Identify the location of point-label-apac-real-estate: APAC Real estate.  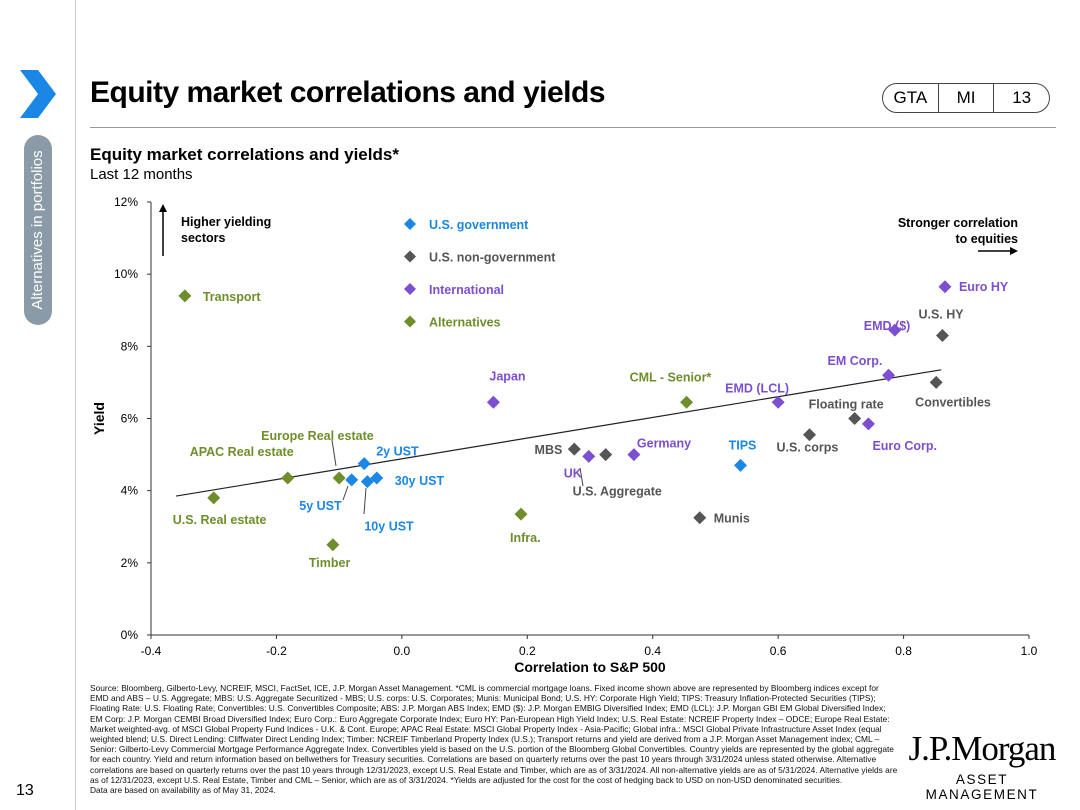
(242, 452).